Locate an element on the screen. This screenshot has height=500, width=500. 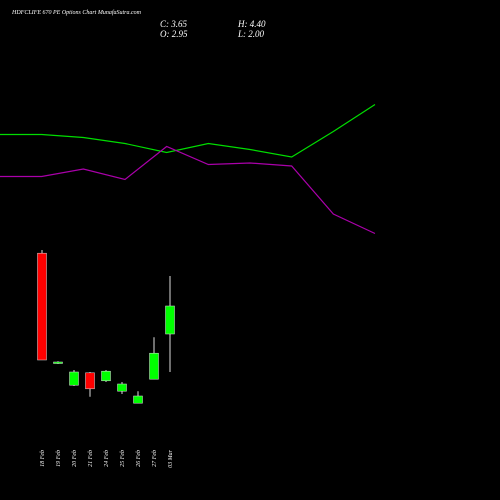
x-tick-label: 18 Feb is located at coordinates (43, 458).